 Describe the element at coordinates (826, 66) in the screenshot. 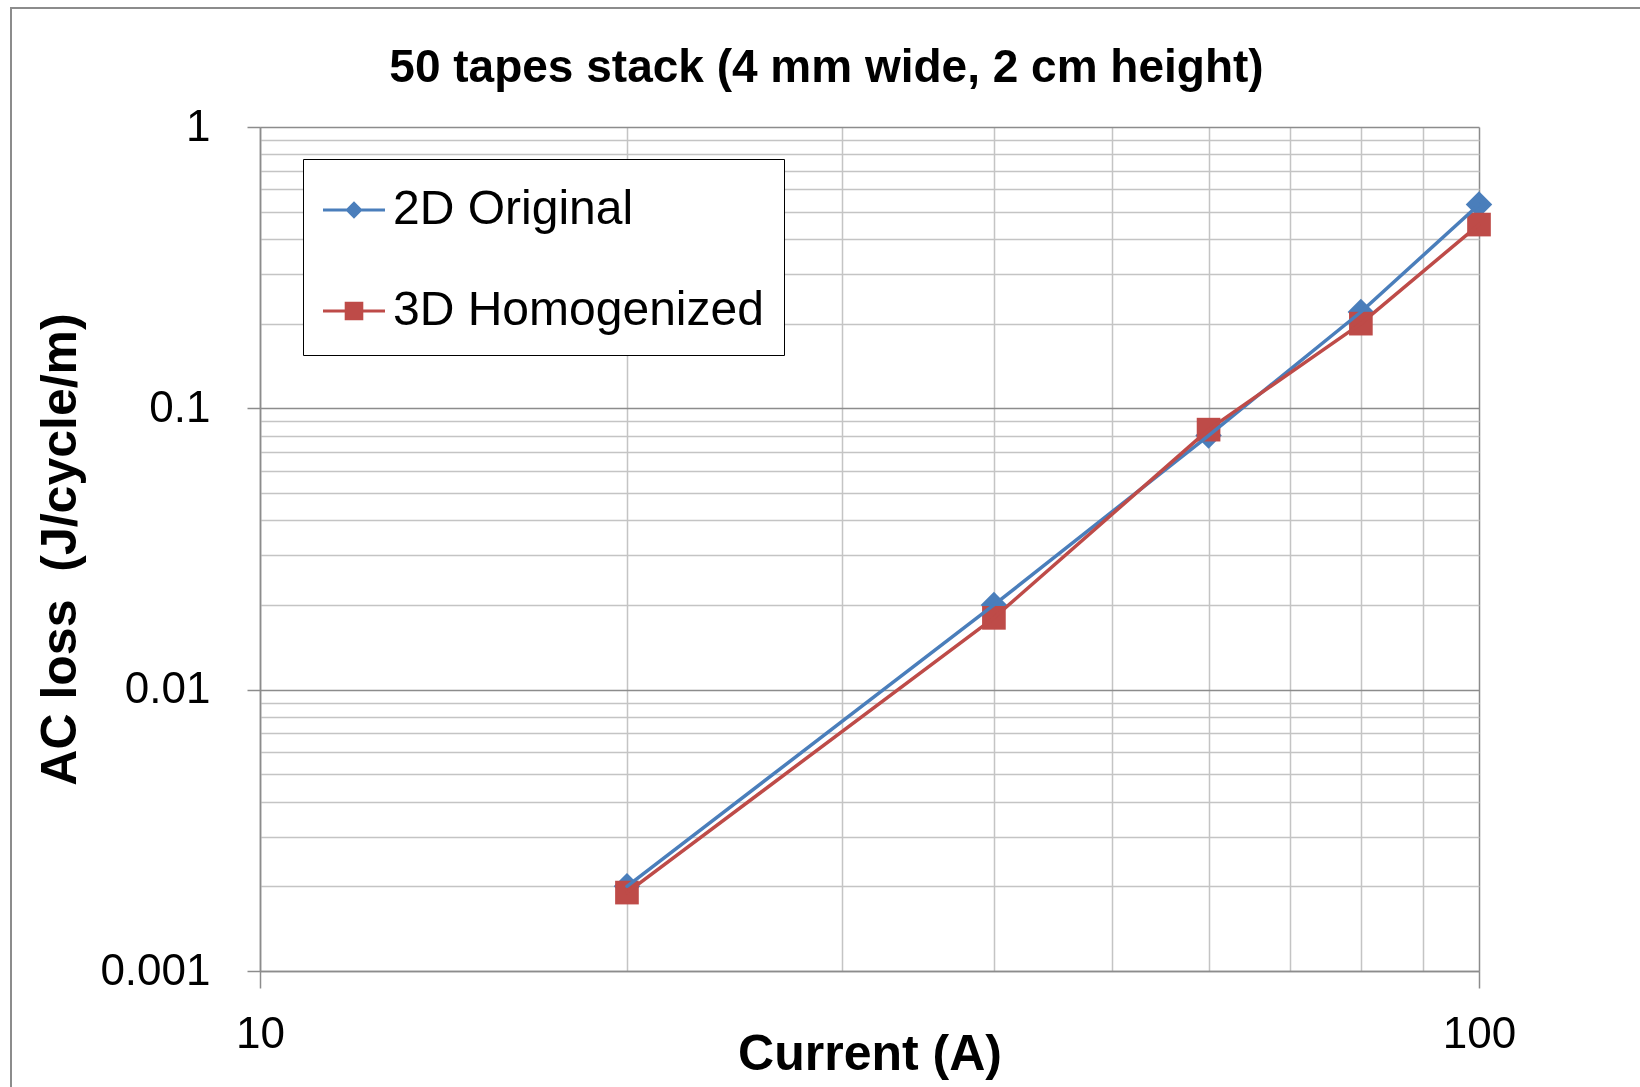

I see `chart-title: 50 tapes stack (4 mm wide, 2 cm height)` at that location.